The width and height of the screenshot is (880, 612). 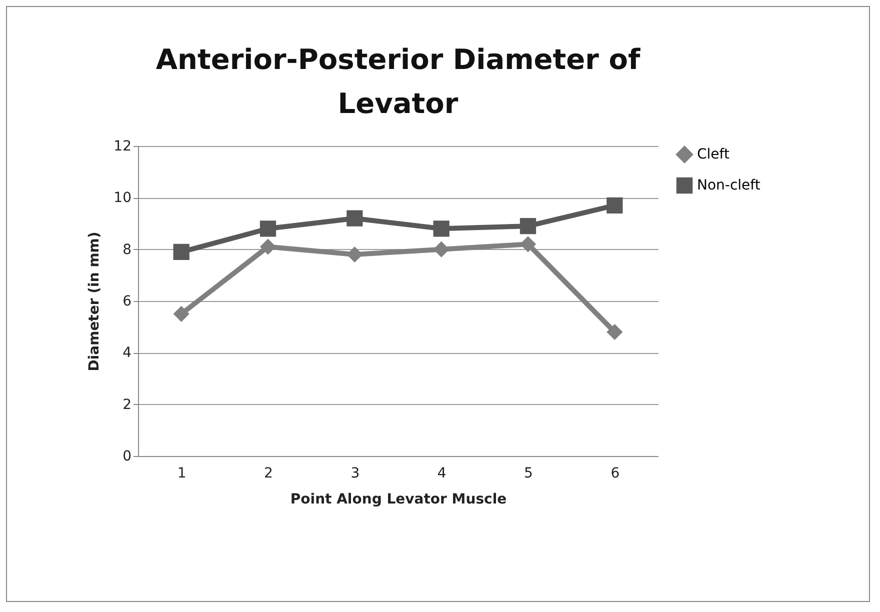 I want to click on y-tick-label: 6, so click(x=127, y=302).